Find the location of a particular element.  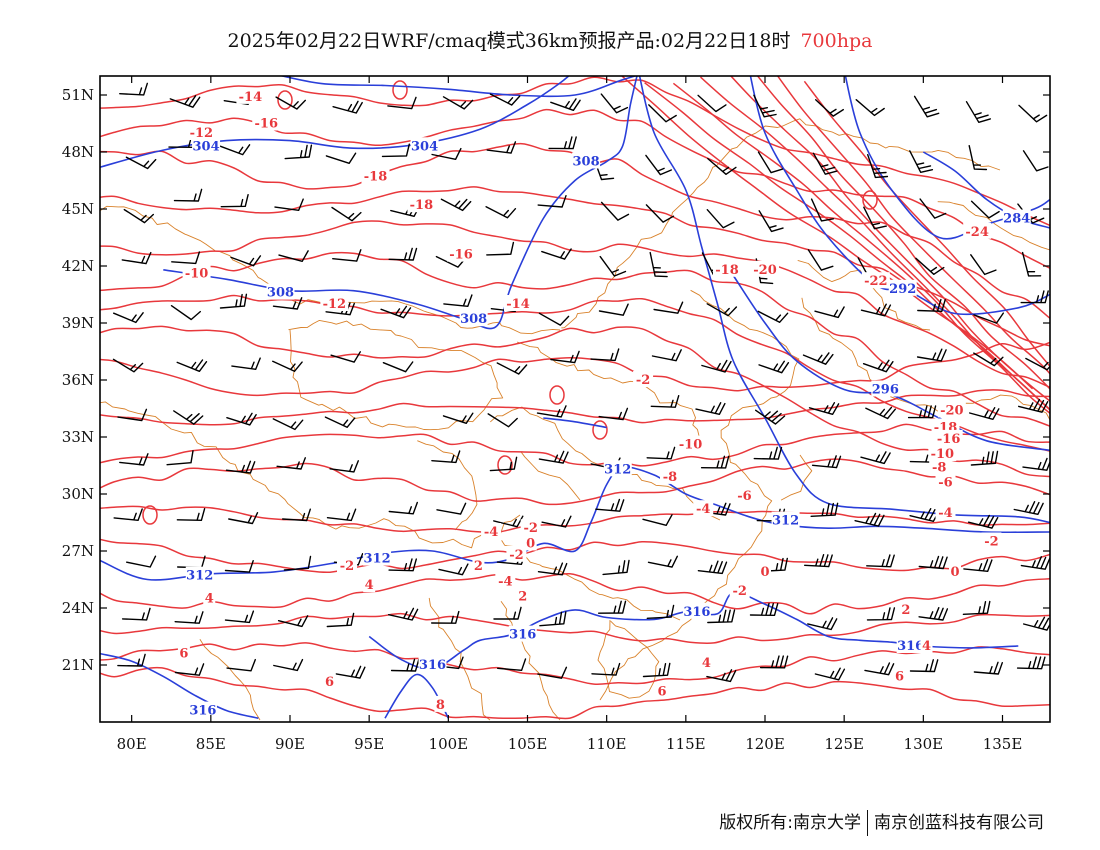

lat-tick-label: 51N is located at coordinates (78, 95).